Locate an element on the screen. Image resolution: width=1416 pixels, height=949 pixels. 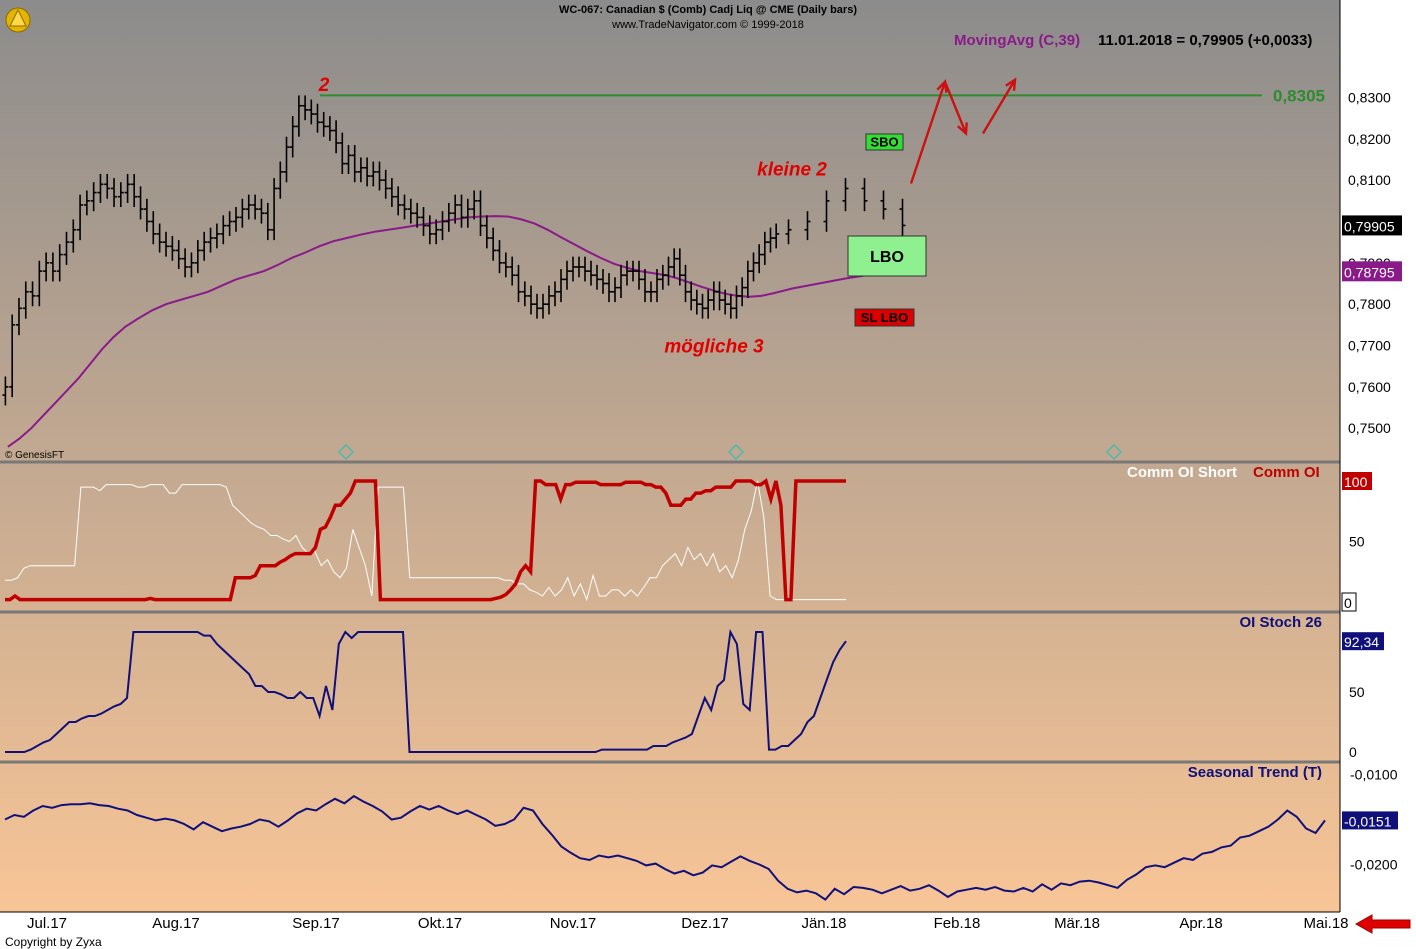
date-tick-label: Apr.18 is located at coordinates (1200, 923).